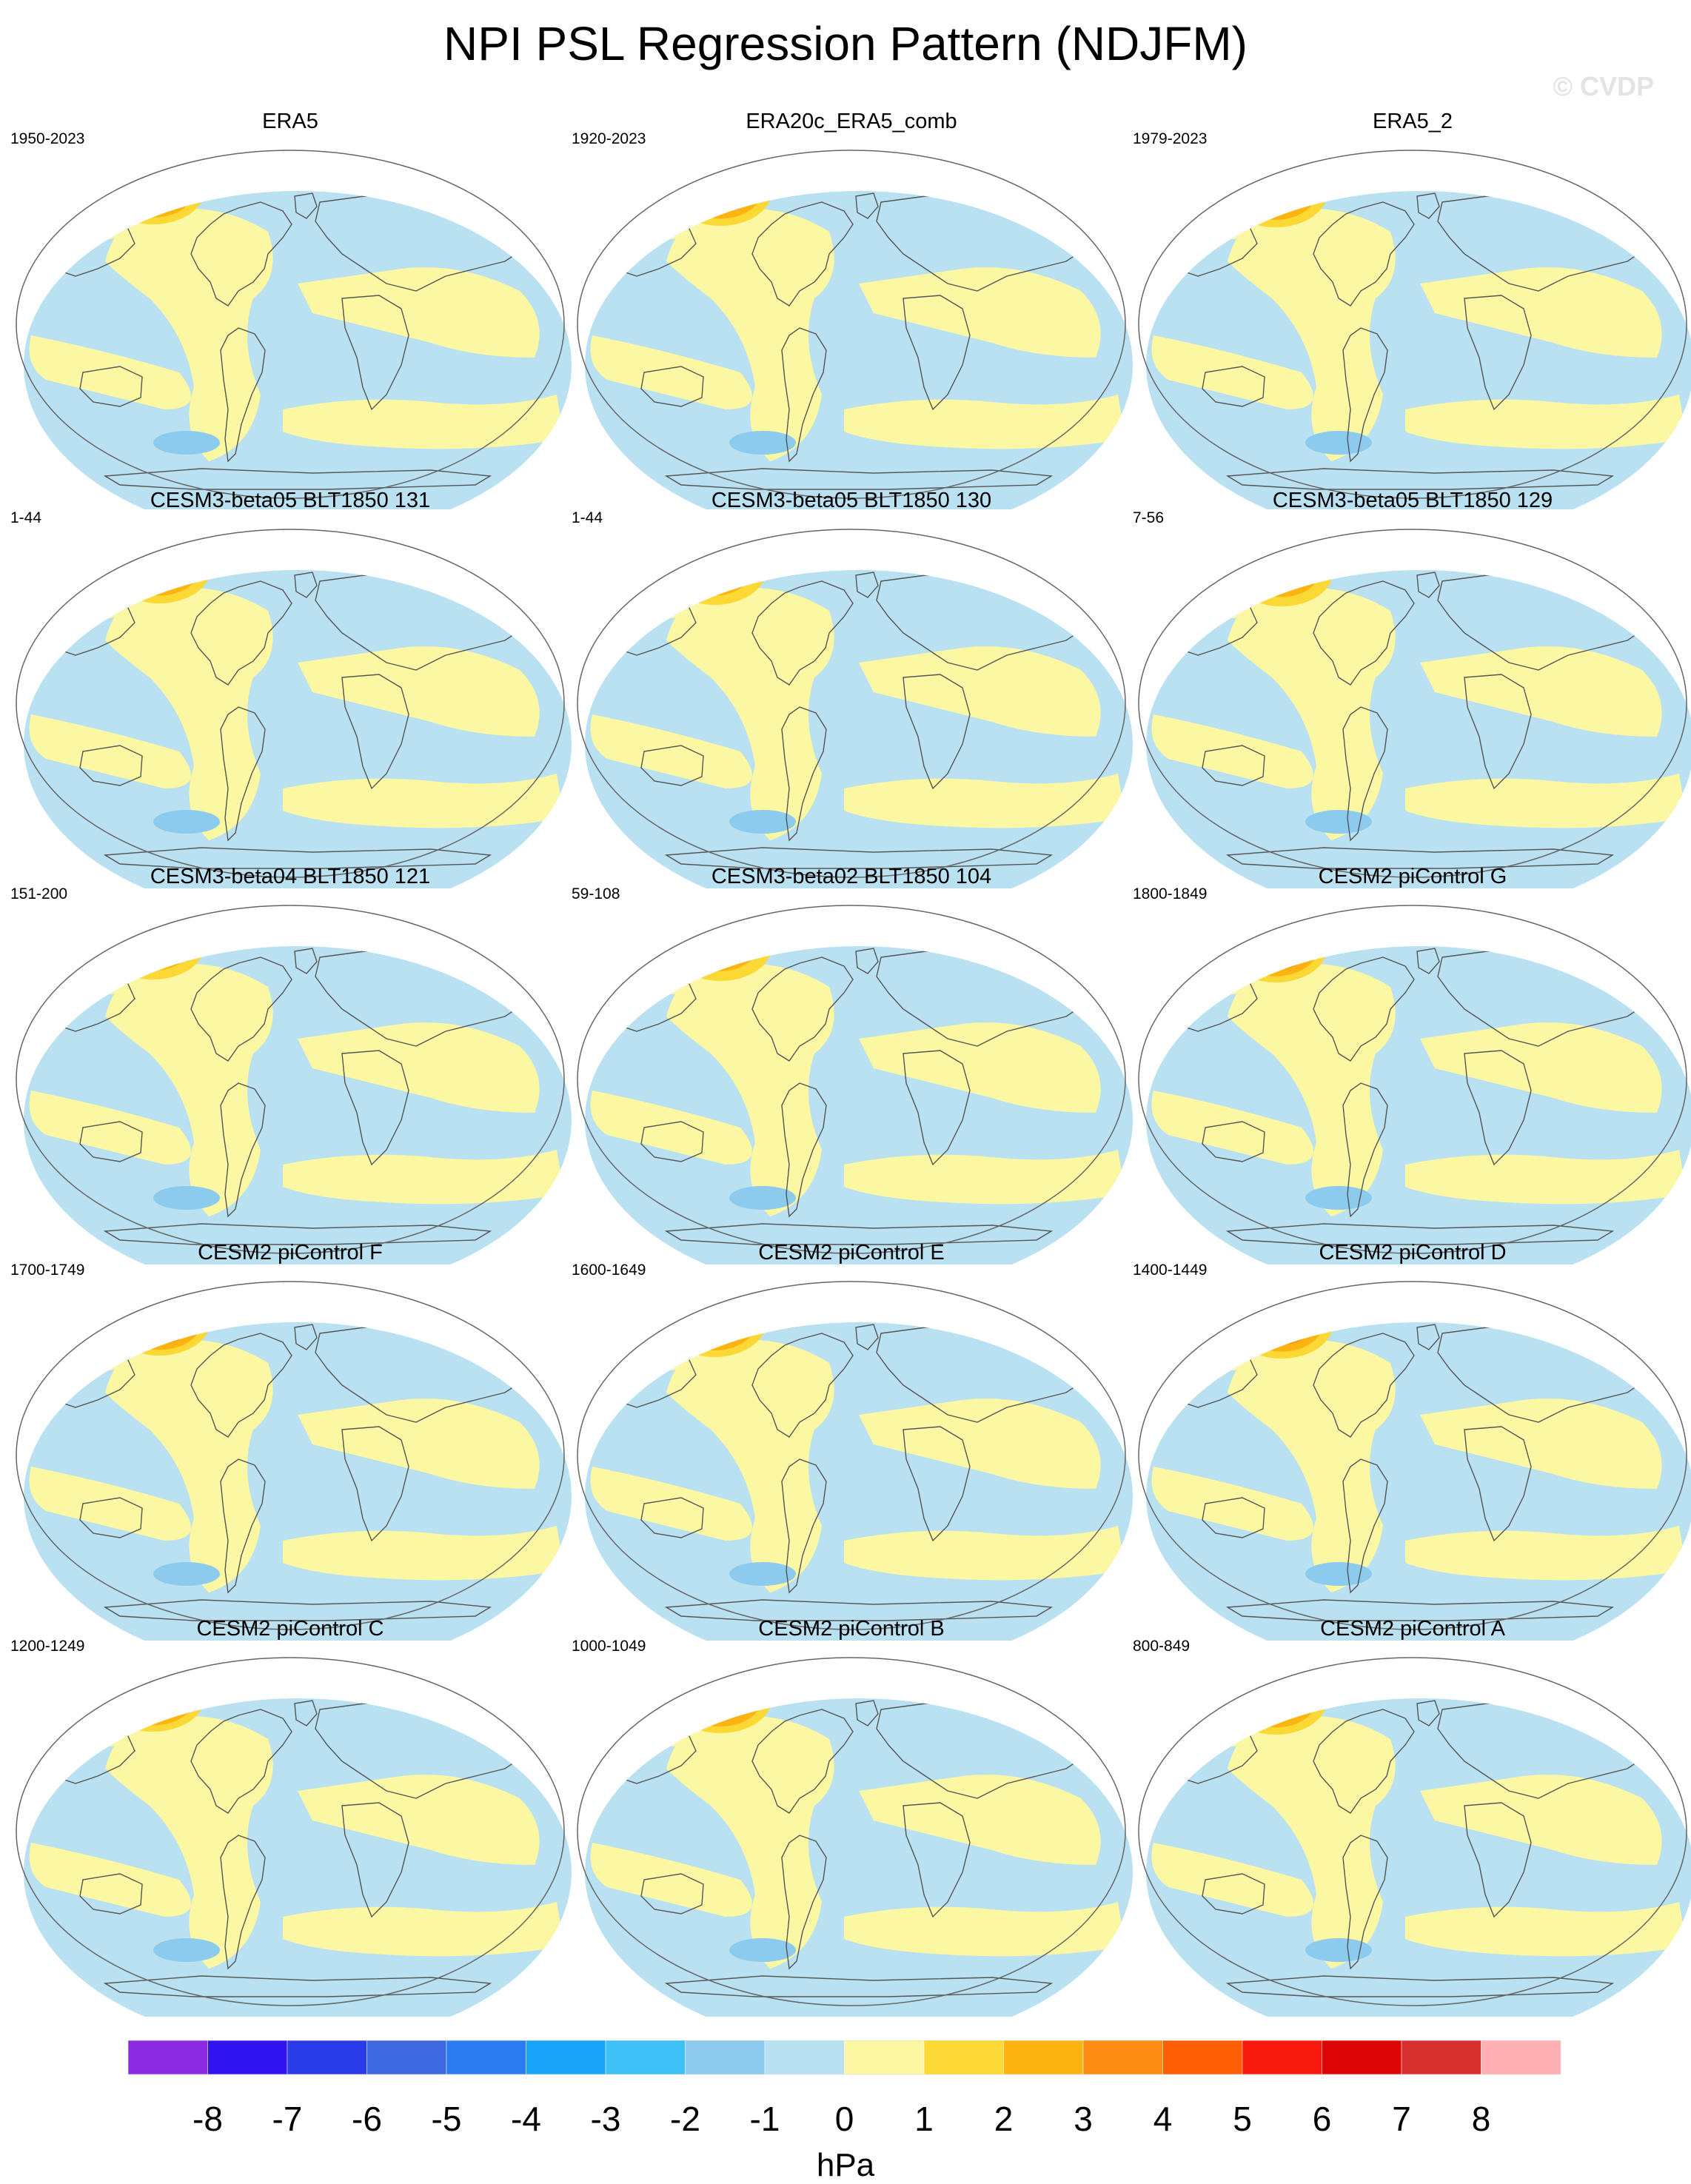  What do you see at coordinates (447, 2119) in the screenshot?
I see `colorbar-tick-label: -5` at bounding box center [447, 2119].